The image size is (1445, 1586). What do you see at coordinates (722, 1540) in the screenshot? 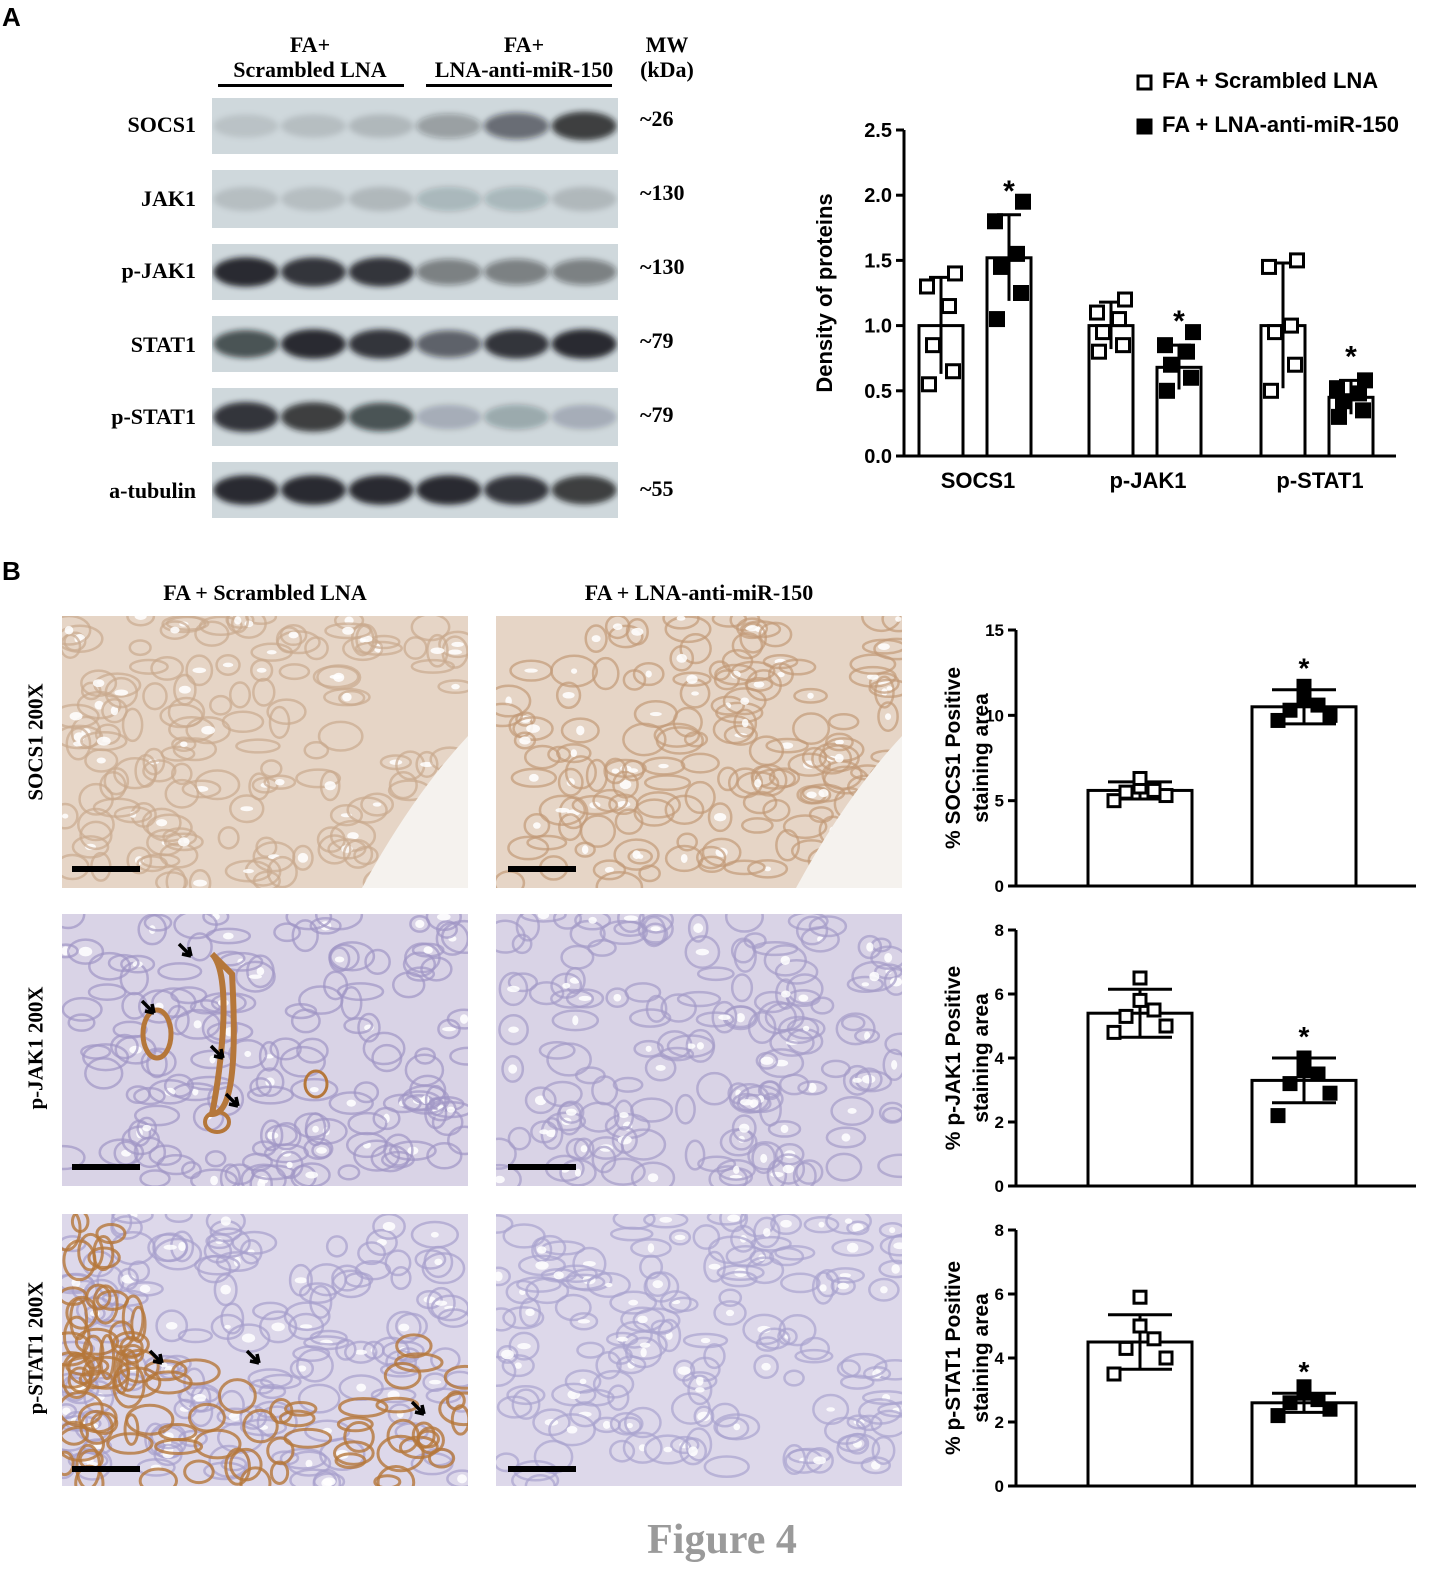
I see `figure-caption: Figure 4` at bounding box center [722, 1540].